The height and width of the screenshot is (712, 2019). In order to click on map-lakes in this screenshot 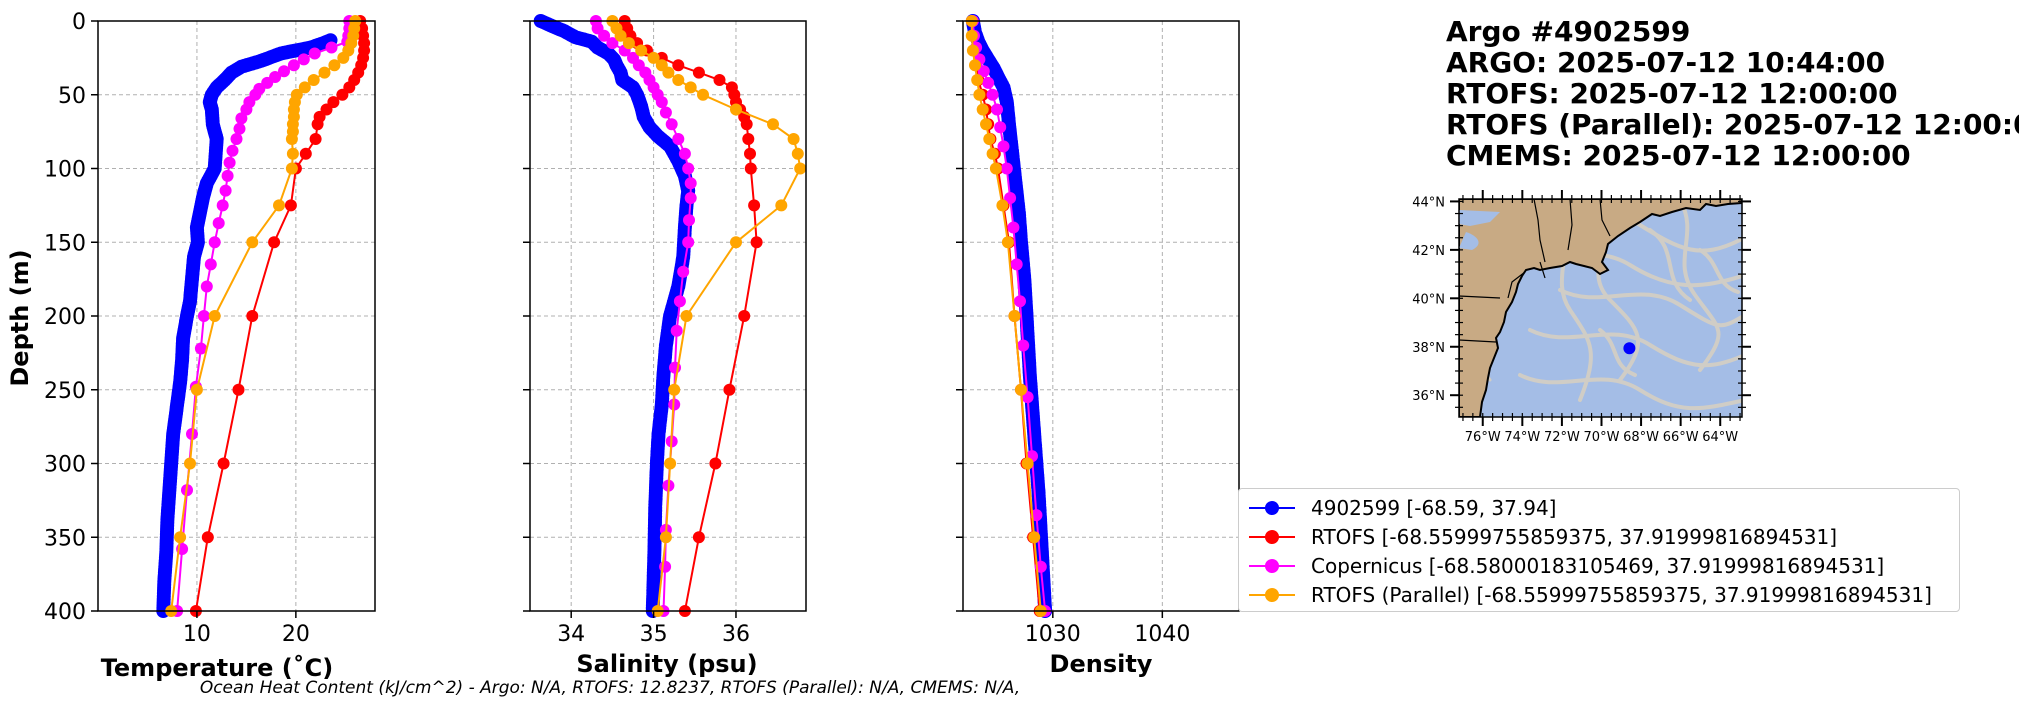, I will do `click(1479, 230)`.